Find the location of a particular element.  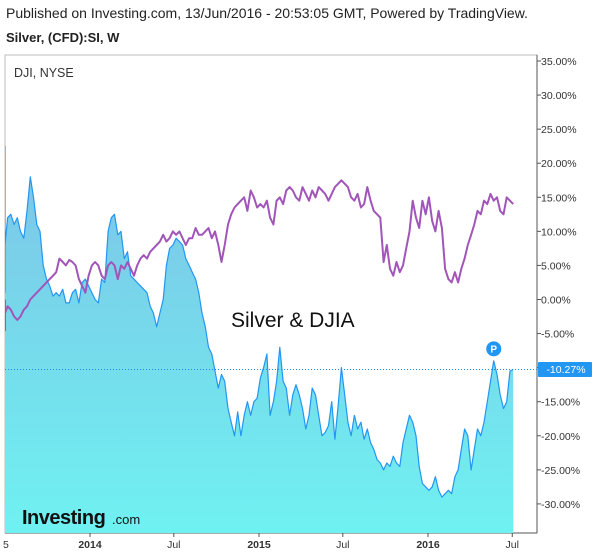

overlay-legend: DJI, NYSE is located at coordinates (44, 73).